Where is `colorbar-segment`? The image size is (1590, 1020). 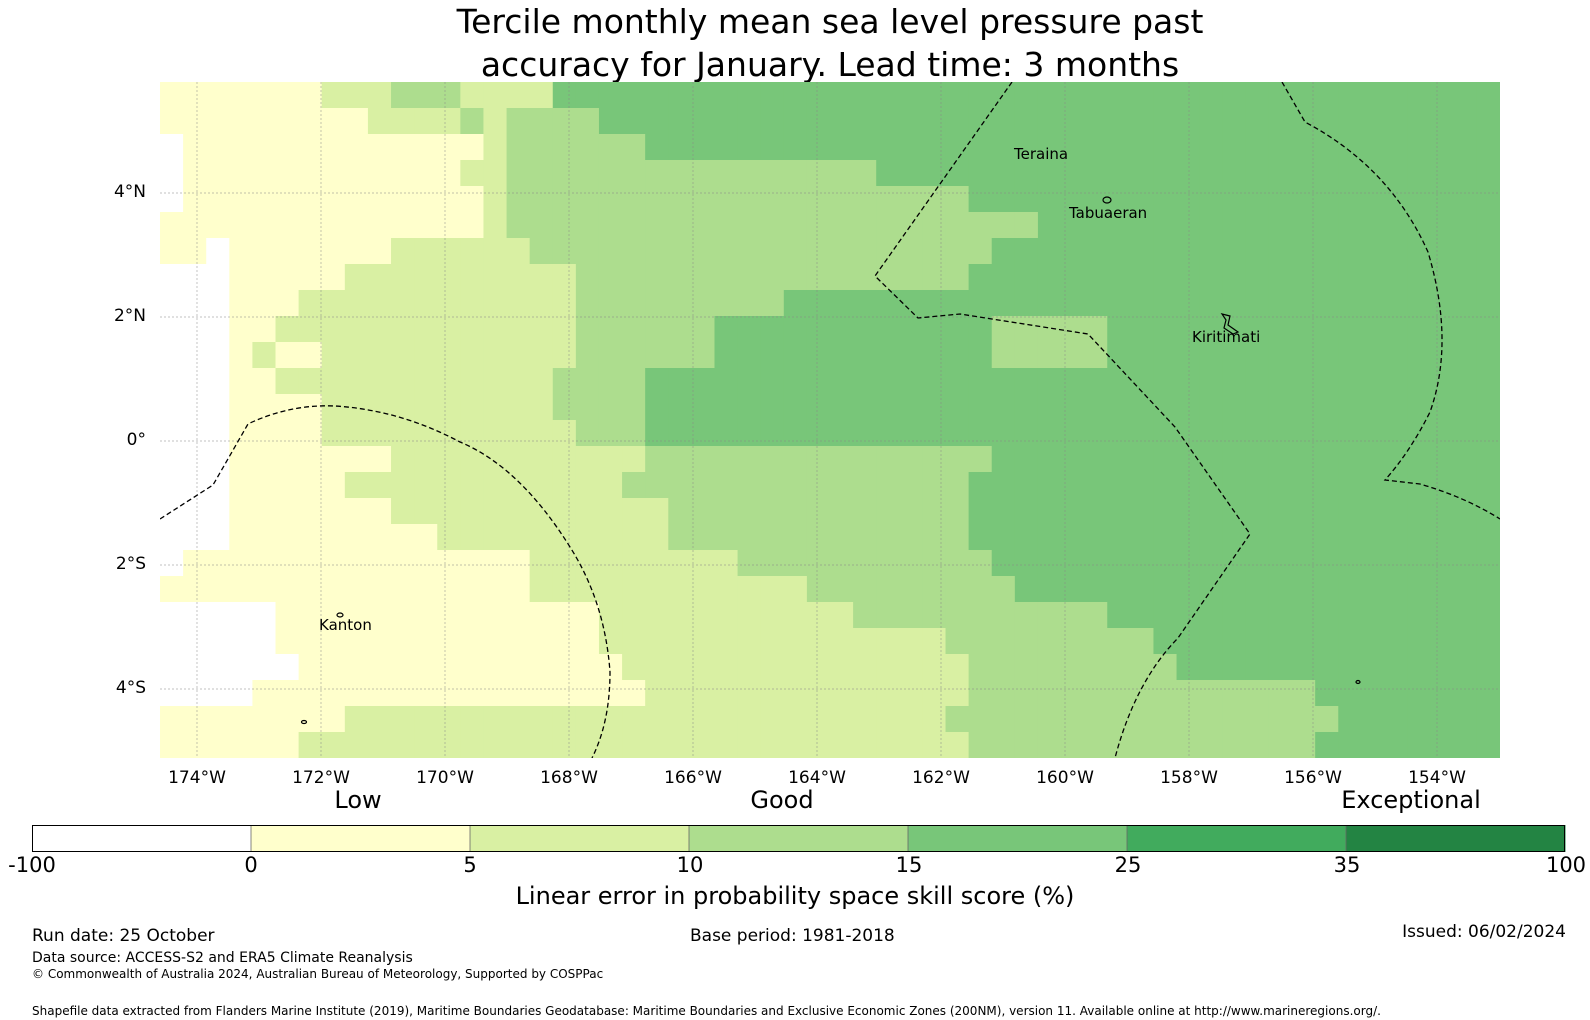
colorbar-segment is located at coordinates (580, 838).